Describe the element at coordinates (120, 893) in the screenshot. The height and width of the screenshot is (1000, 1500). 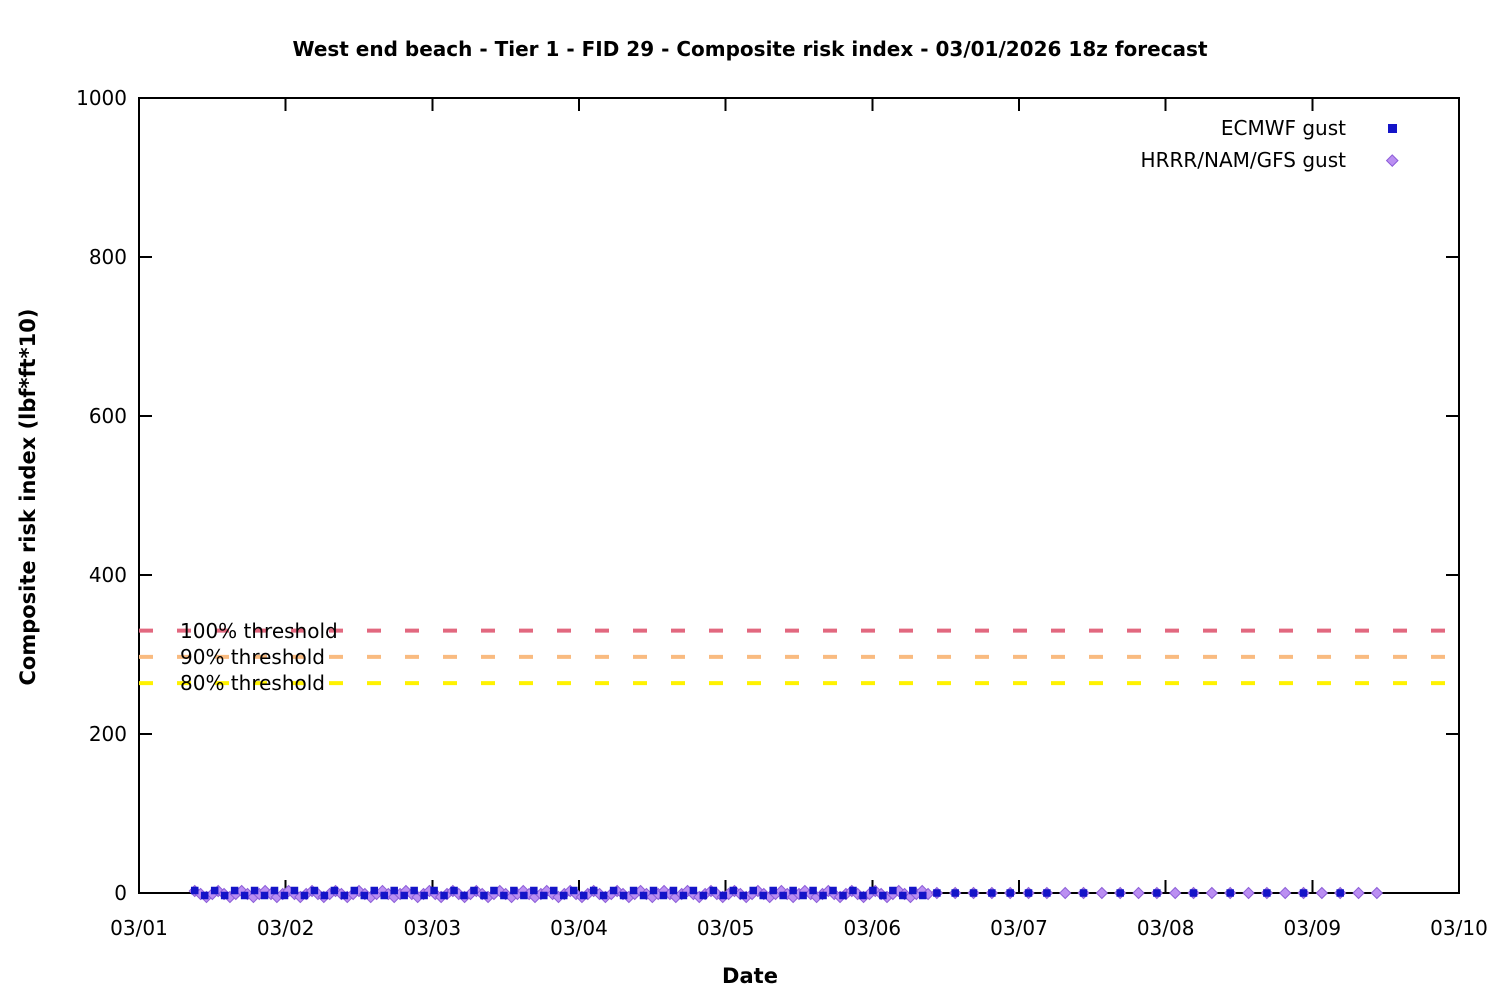
I see `y-tick-label: 0` at that location.